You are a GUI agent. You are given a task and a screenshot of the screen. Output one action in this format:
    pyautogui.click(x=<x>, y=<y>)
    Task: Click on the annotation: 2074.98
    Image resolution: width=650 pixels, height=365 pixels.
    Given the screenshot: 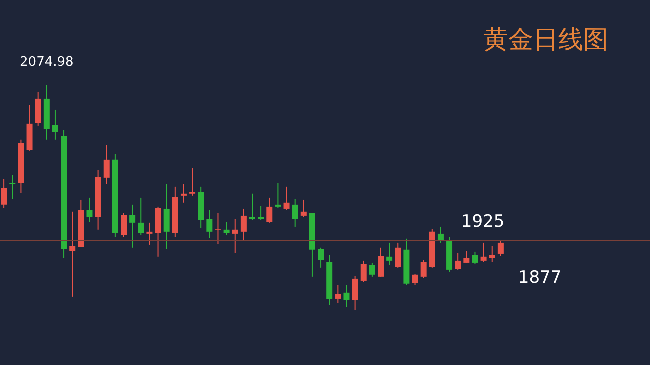 What is the action you would take?
    pyautogui.click(x=47, y=62)
    